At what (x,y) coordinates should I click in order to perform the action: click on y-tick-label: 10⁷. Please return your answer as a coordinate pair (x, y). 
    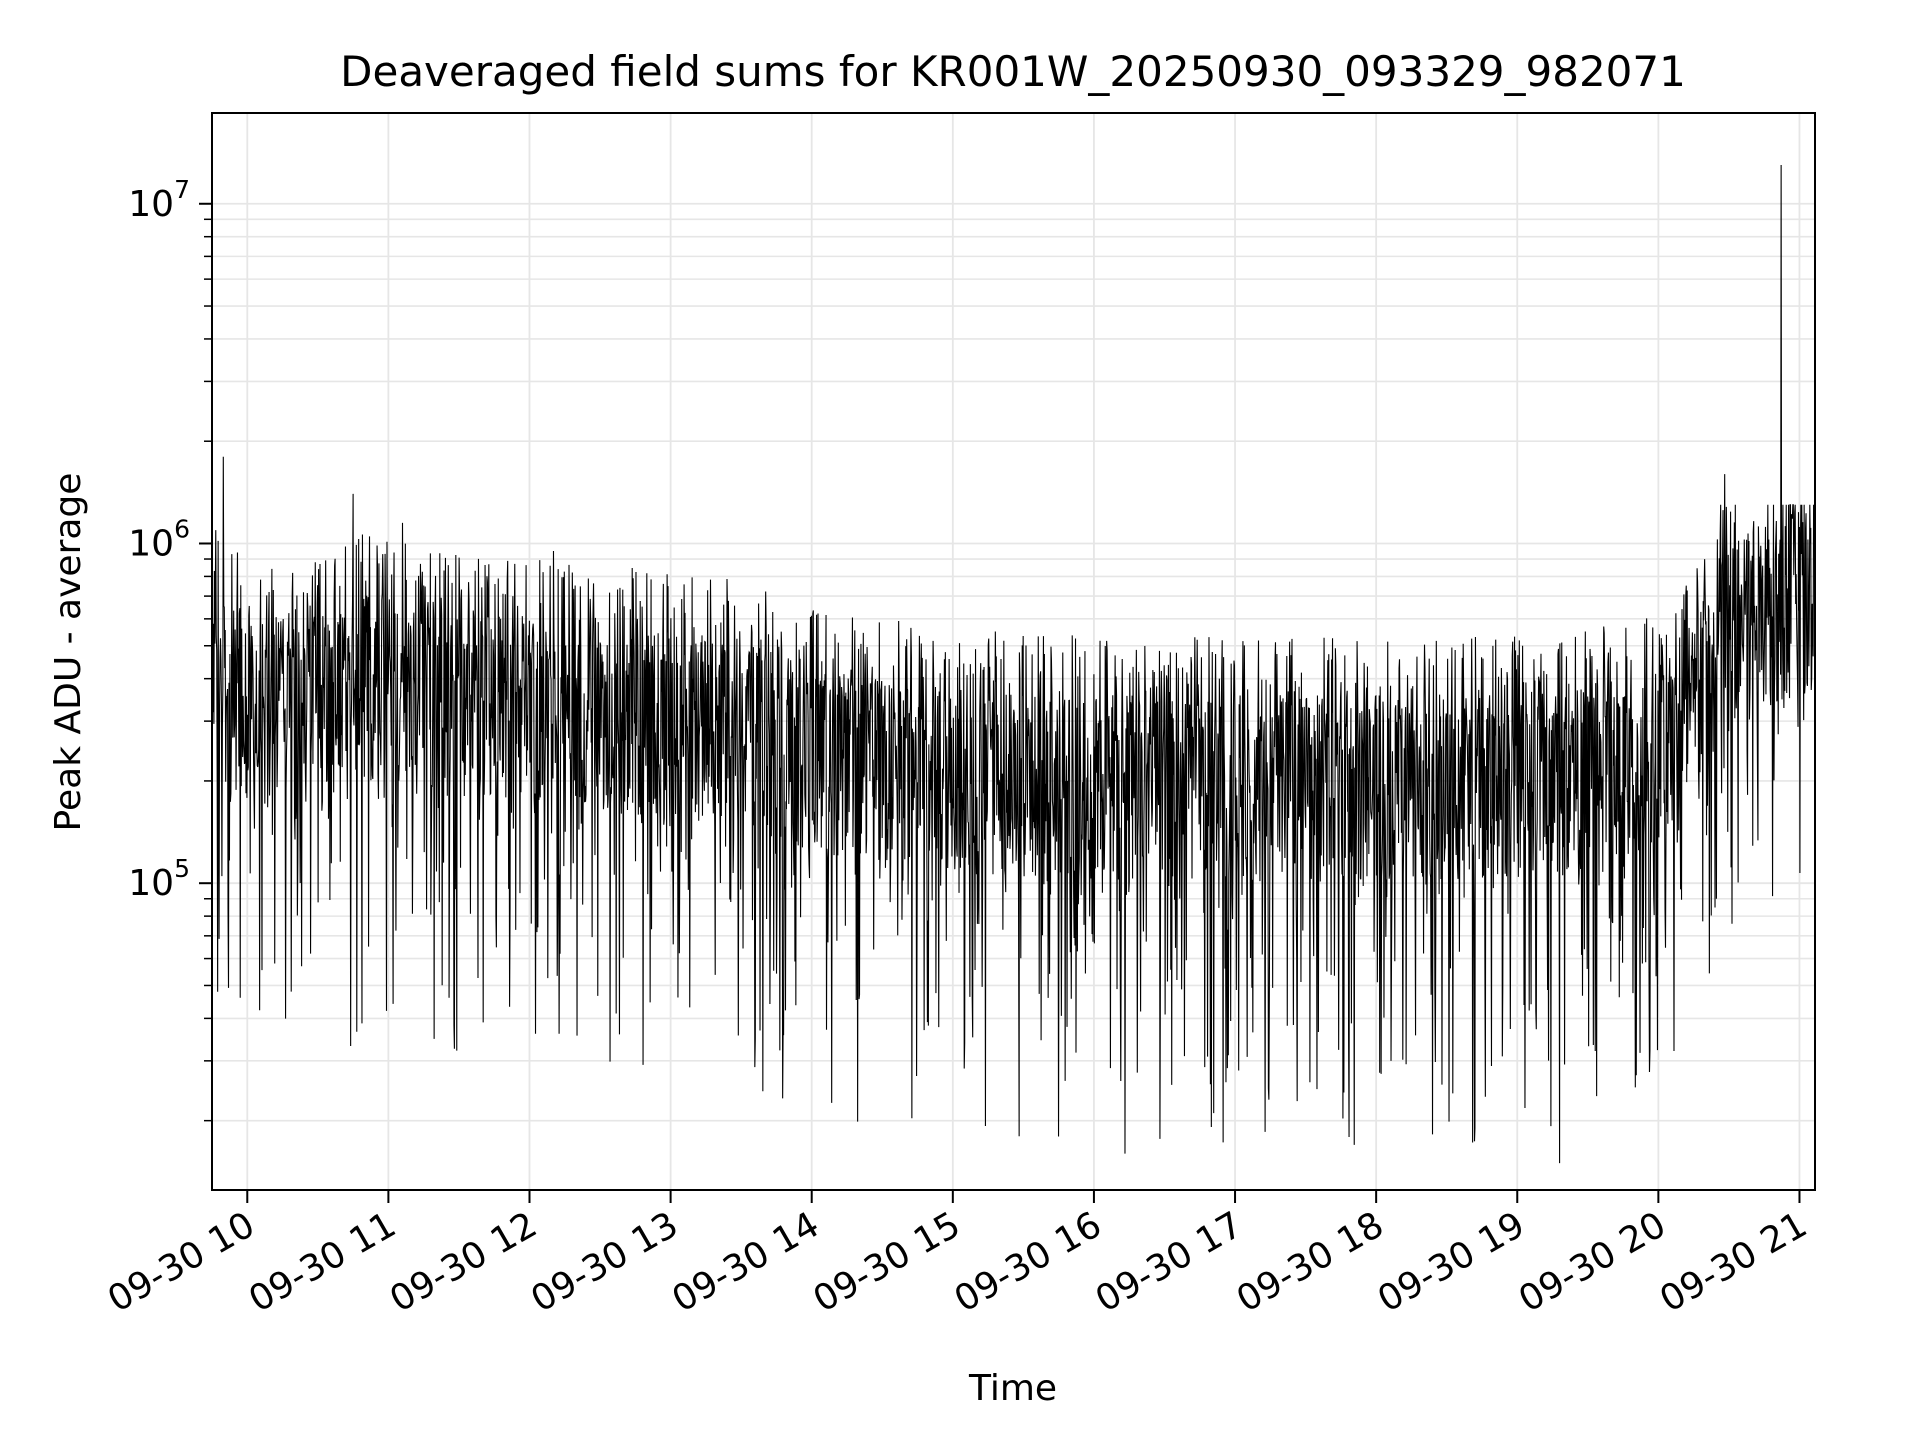
    Looking at the image, I should click on (159, 200).